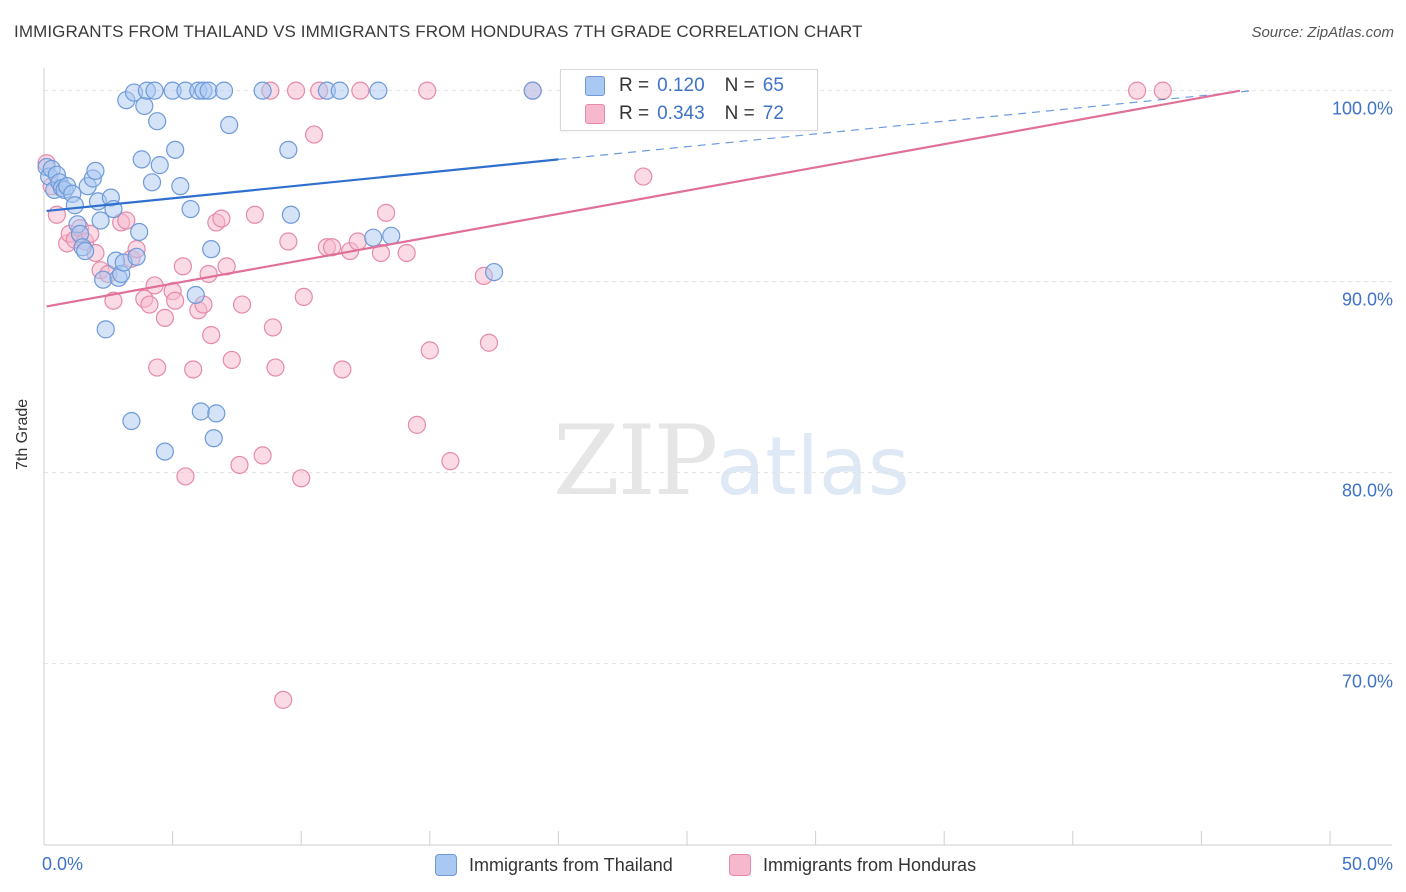  Describe the element at coordinates (681, 113) in the screenshot. I see `r-value: 0.343` at that location.